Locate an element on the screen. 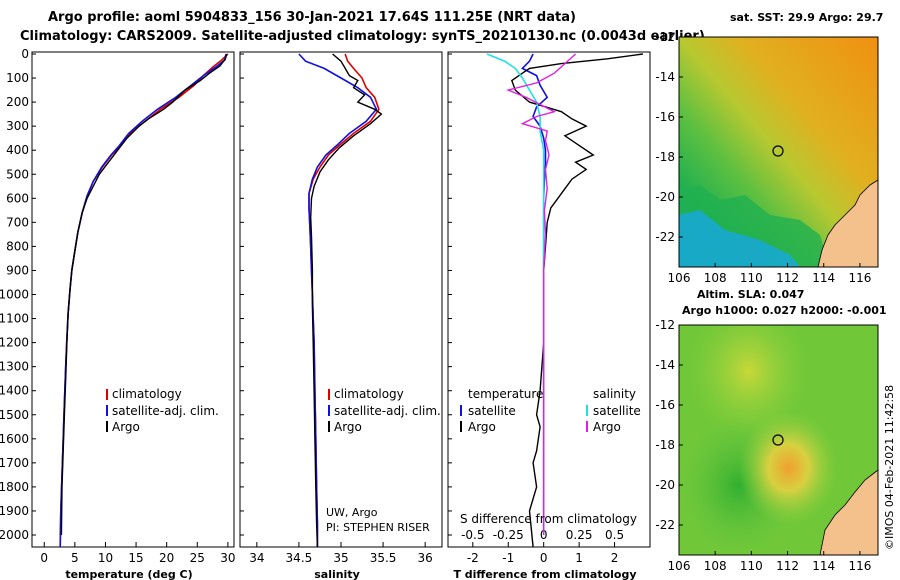 The image size is (900, 580). legend-clim-label: climatology is located at coordinates (369, 394).